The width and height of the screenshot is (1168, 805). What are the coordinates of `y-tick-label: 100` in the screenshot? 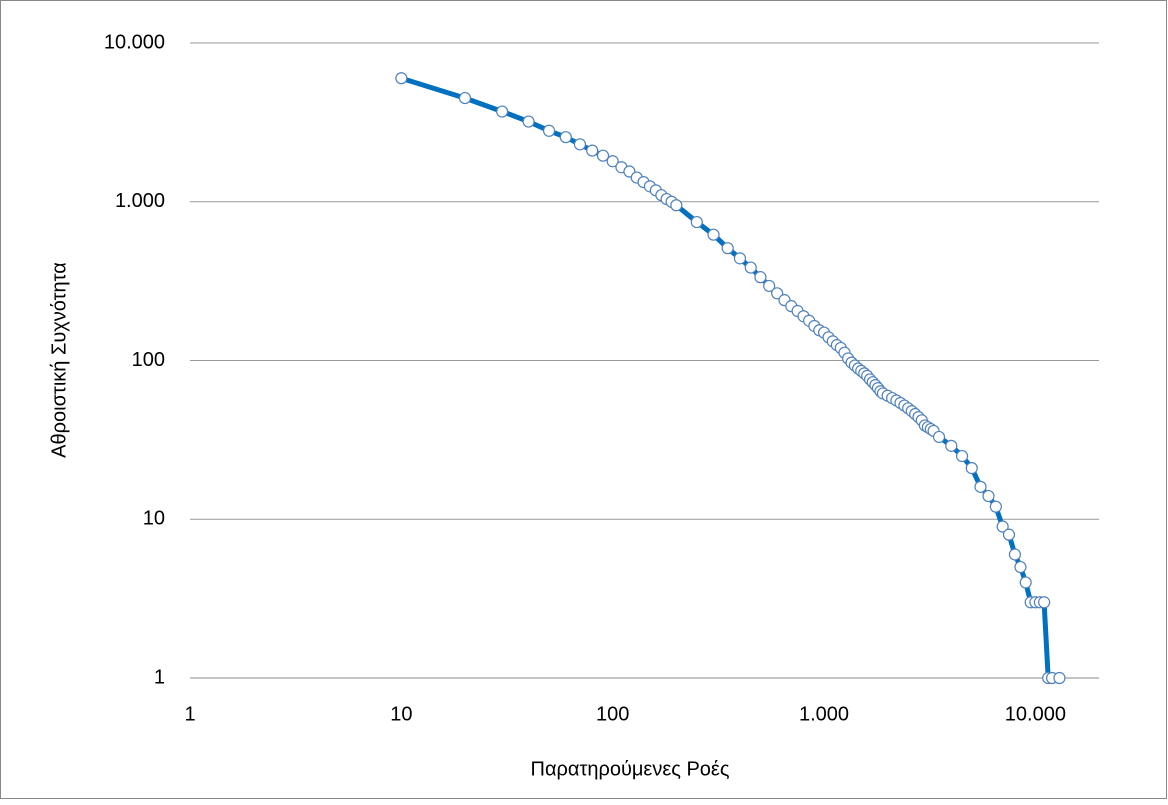 It's located at (148, 360).